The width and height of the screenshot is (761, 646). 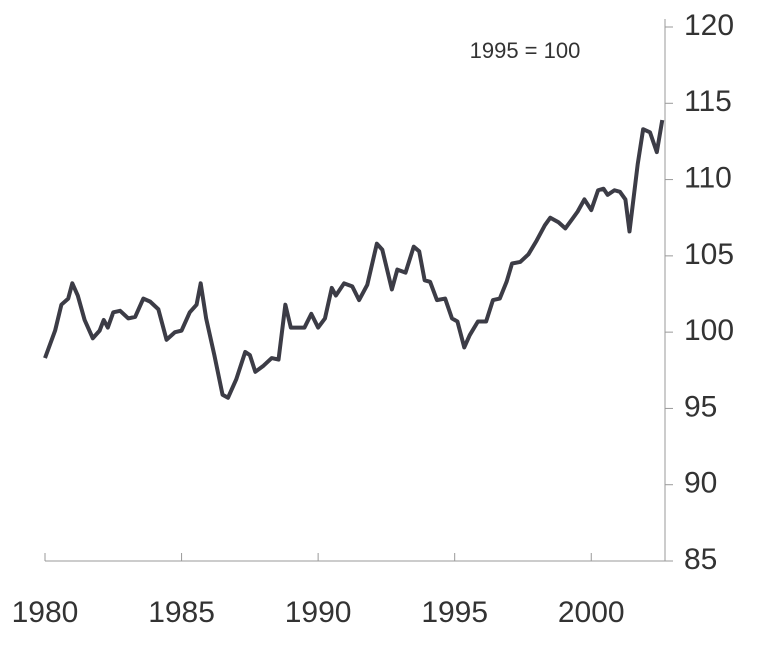 I want to click on x-tick-label: 1990, so click(x=318, y=612).